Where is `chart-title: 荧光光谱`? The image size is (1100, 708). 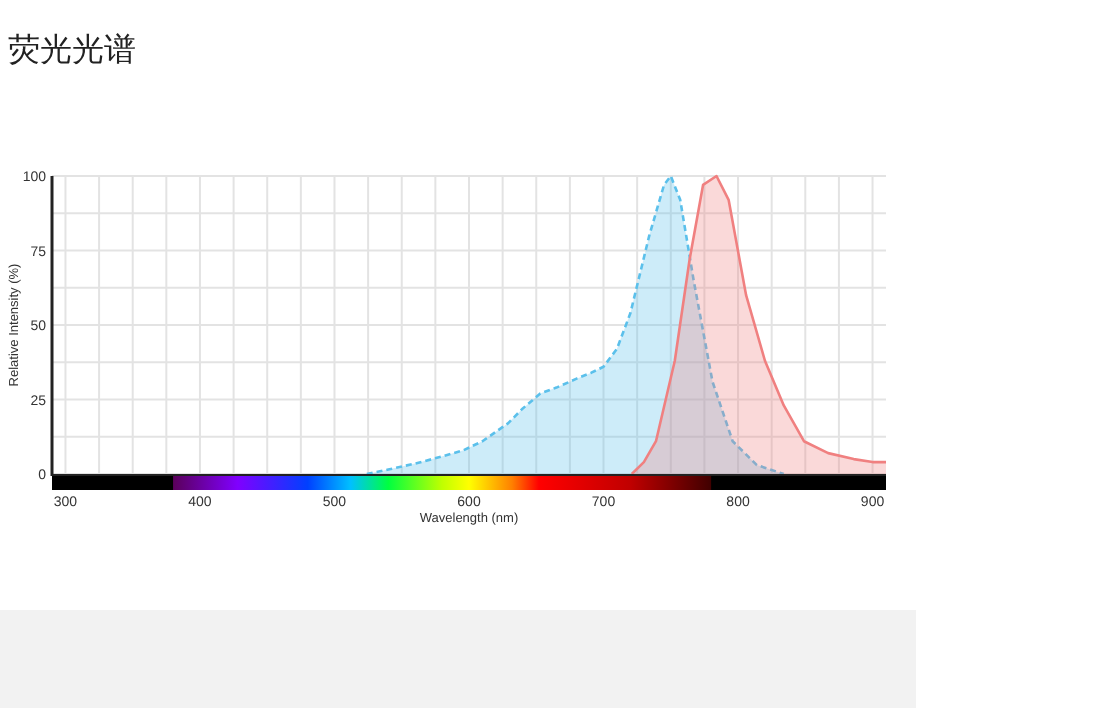
chart-title: 荧光光谱 is located at coordinates (72, 49).